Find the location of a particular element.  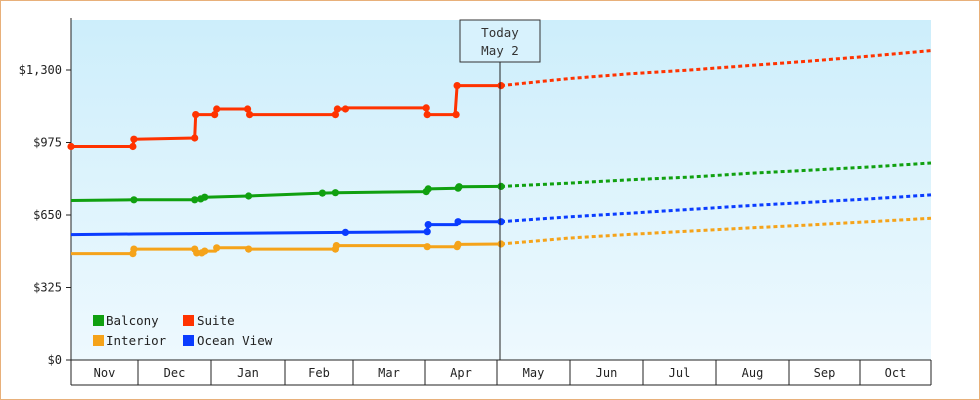

legend-label-balcony: Balcony is located at coordinates (132, 320).